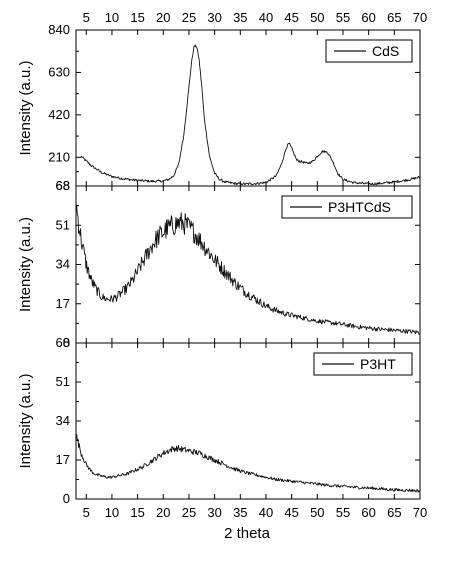 This screenshot has width=452, height=566. I want to click on x-tick-label: 10, so click(112, 512).